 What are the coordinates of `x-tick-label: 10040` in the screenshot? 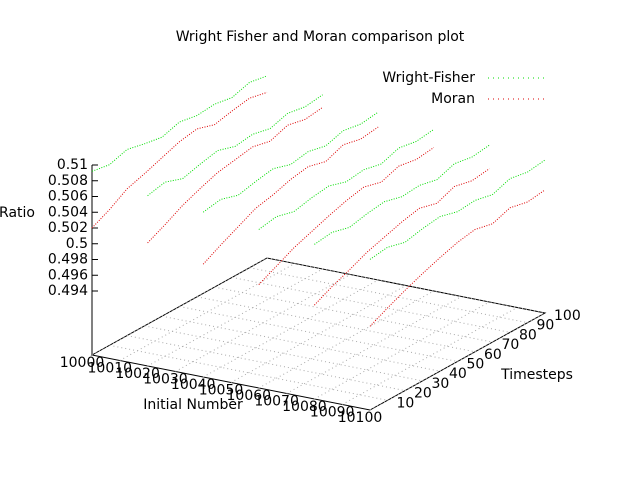 It's located at (193, 385).